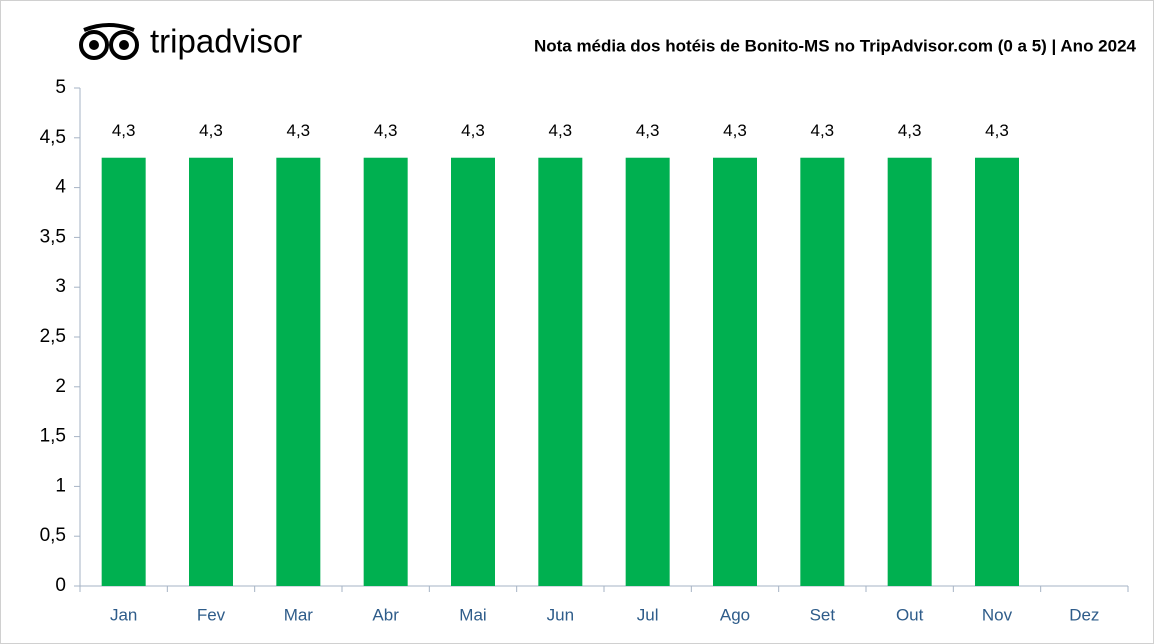 The width and height of the screenshot is (1154, 644). Describe the element at coordinates (60, 87) in the screenshot. I see `y-tick-label: 5` at that location.